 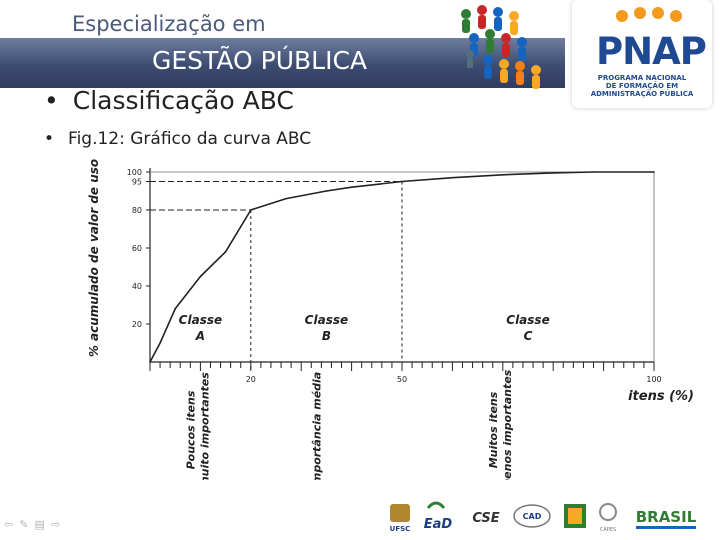 I want to click on ead-logo: EaD, so click(x=438, y=516).